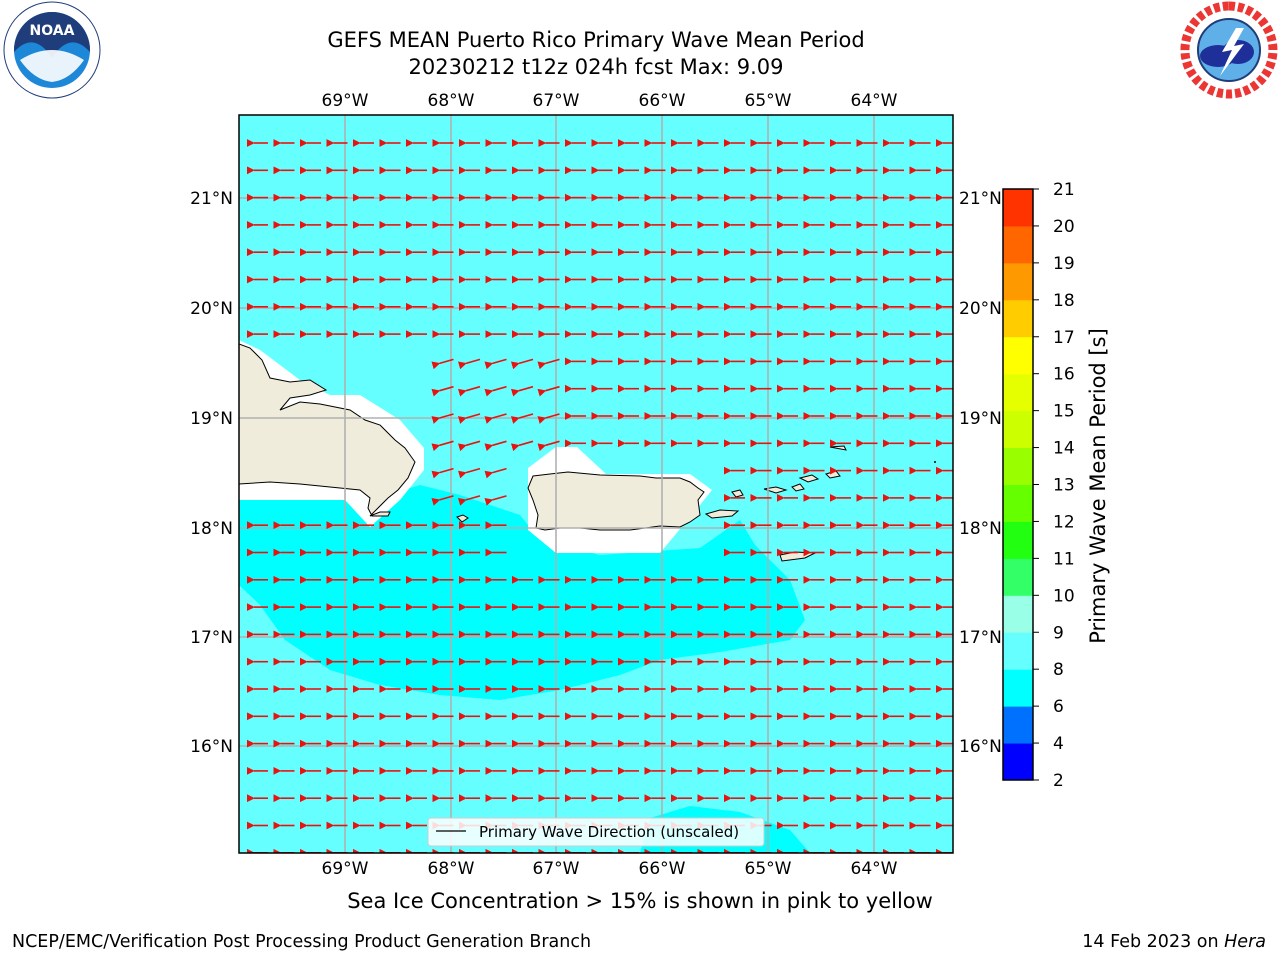 The width and height of the screenshot is (1280, 960). What do you see at coordinates (768, 101) in the screenshot?
I see `lon-label-top: 65°W` at bounding box center [768, 101].